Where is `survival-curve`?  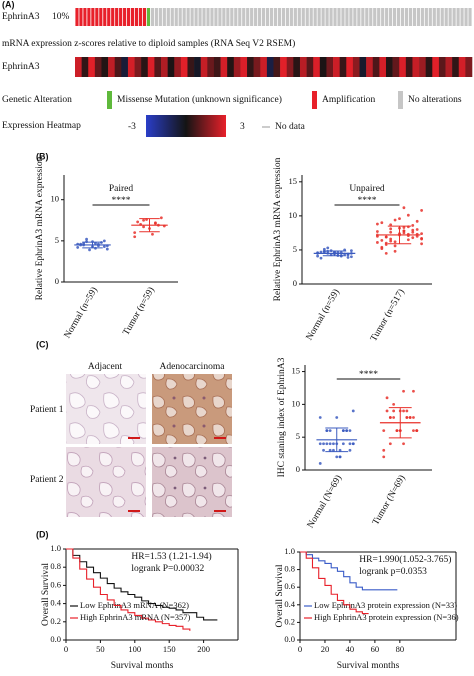 survival-curve is located at coordinates (334, 583).